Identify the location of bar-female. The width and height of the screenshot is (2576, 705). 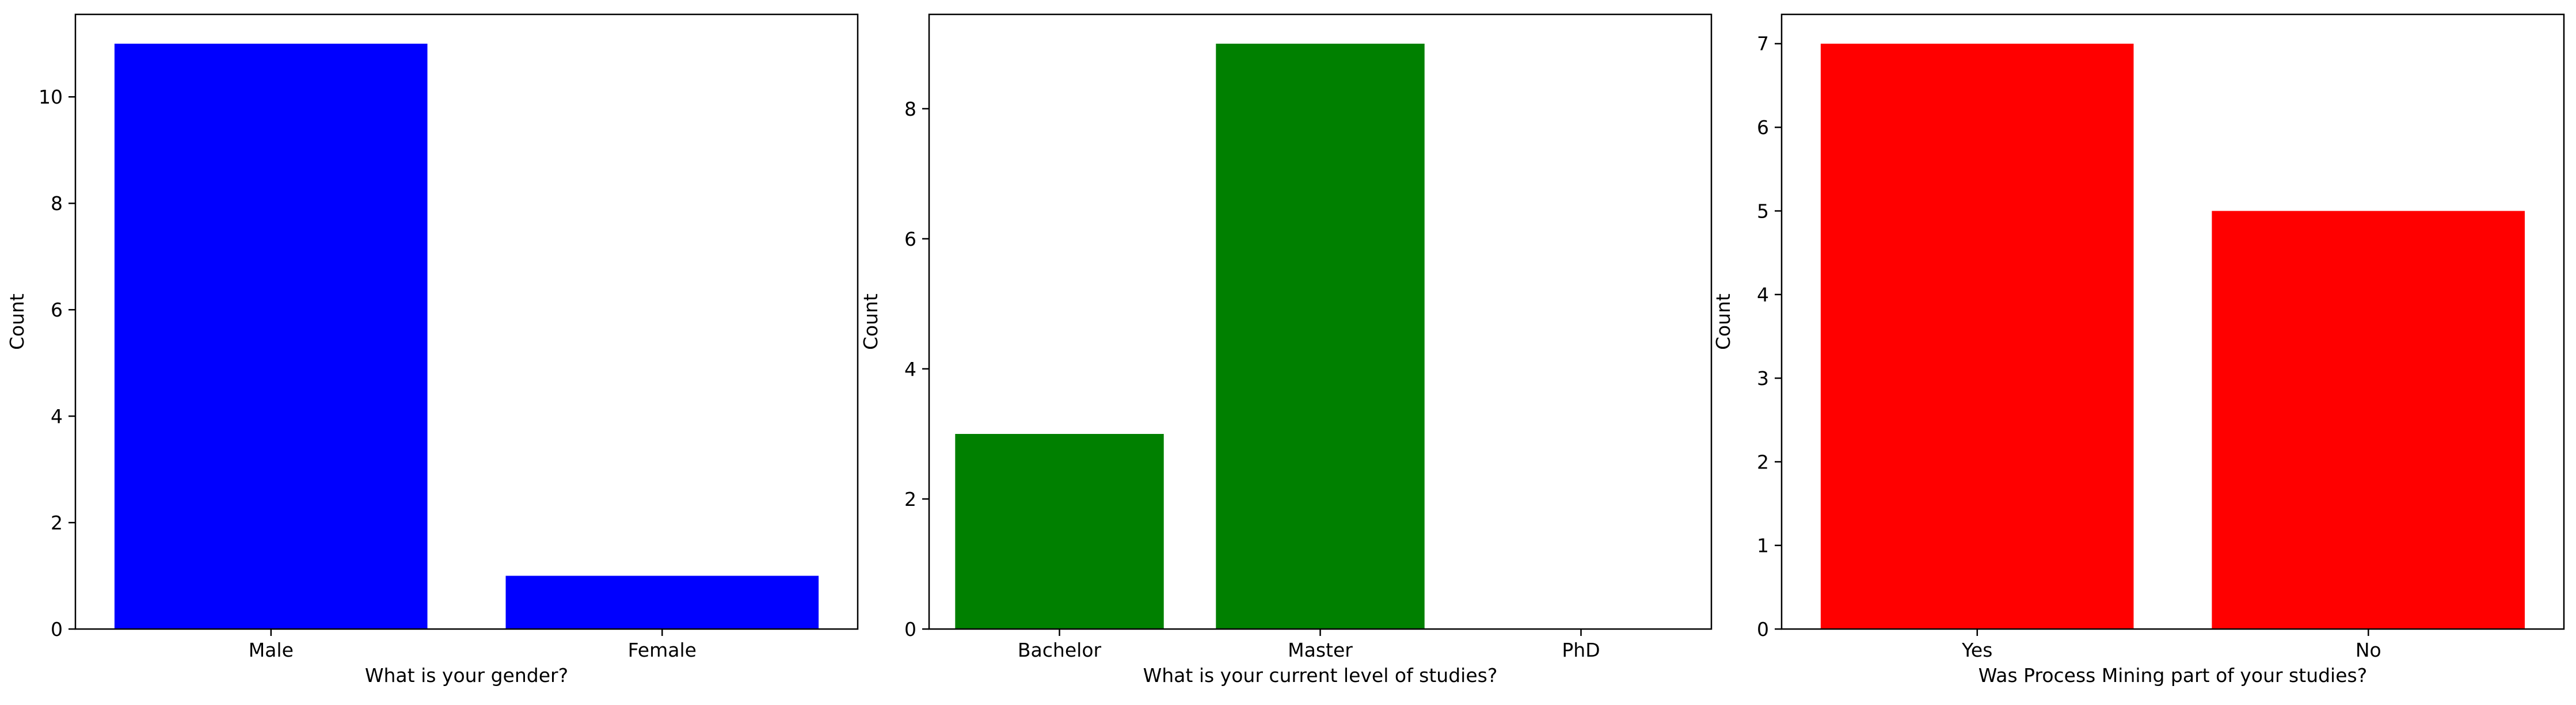
(662, 602).